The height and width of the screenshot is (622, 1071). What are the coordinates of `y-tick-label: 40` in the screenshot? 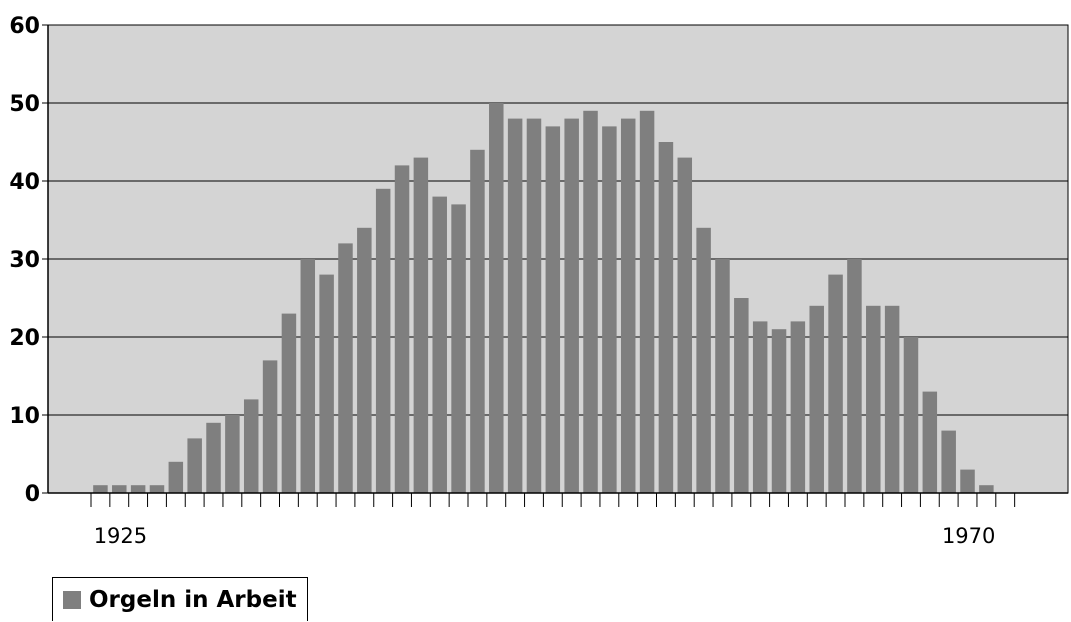 It's located at (24, 182).